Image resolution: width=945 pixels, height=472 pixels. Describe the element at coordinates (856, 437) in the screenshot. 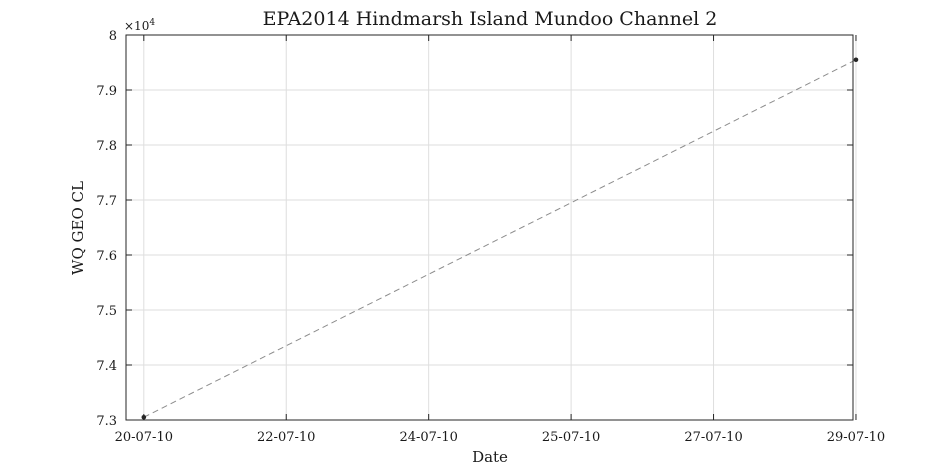

I see `x-tick-label: 29-07-10` at that location.